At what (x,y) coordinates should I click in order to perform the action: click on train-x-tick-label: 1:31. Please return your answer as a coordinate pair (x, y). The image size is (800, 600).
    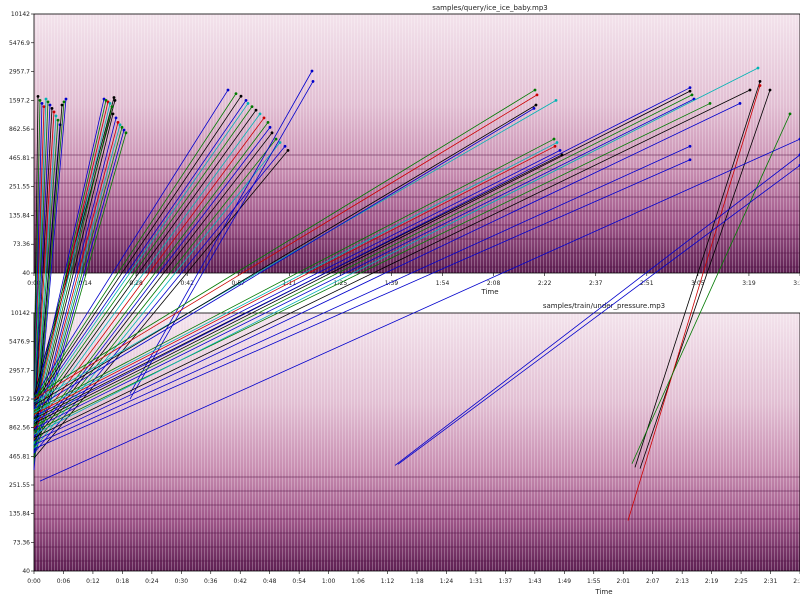
    Looking at the image, I should click on (476, 581).